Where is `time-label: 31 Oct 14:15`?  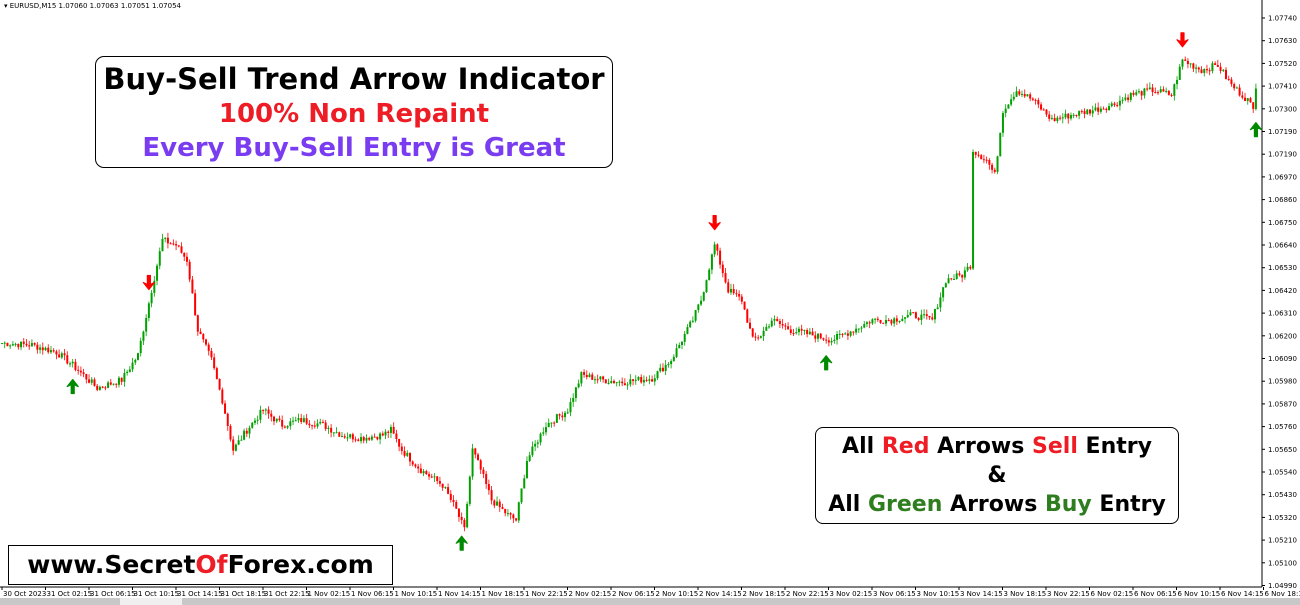
time-label: 31 Oct 14:15 is located at coordinates (200, 594).